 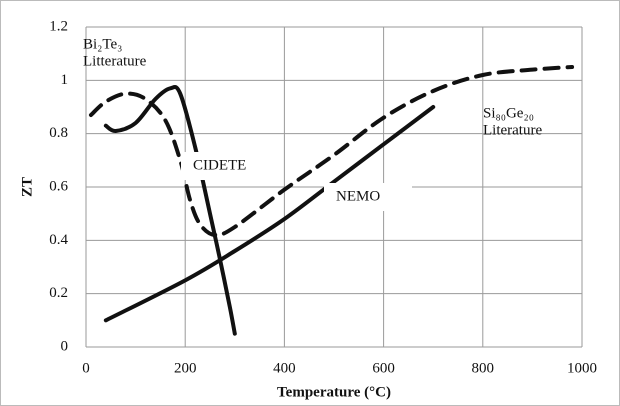 I want to click on annotation-text: Litterature, so click(x=115, y=61).